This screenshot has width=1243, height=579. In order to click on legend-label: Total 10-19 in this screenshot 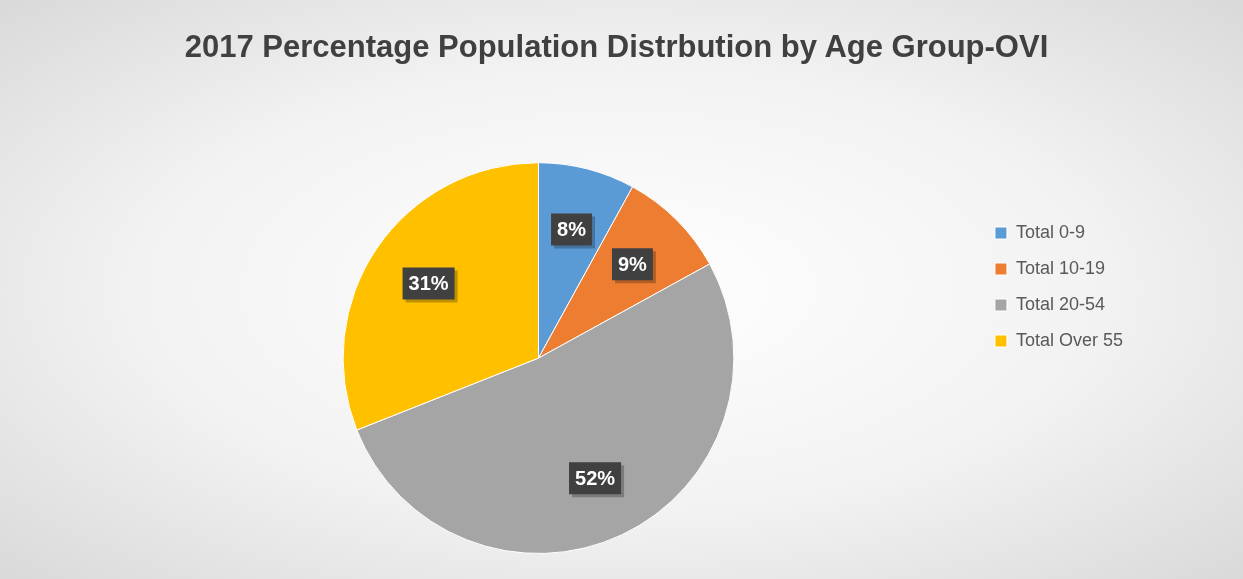, I will do `click(1060, 267)`.